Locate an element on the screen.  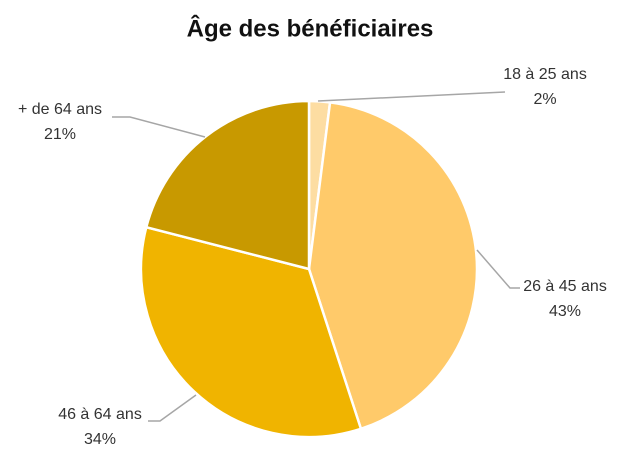
slice-label: 18 à 25 ans is located at coordinates (545, 74).